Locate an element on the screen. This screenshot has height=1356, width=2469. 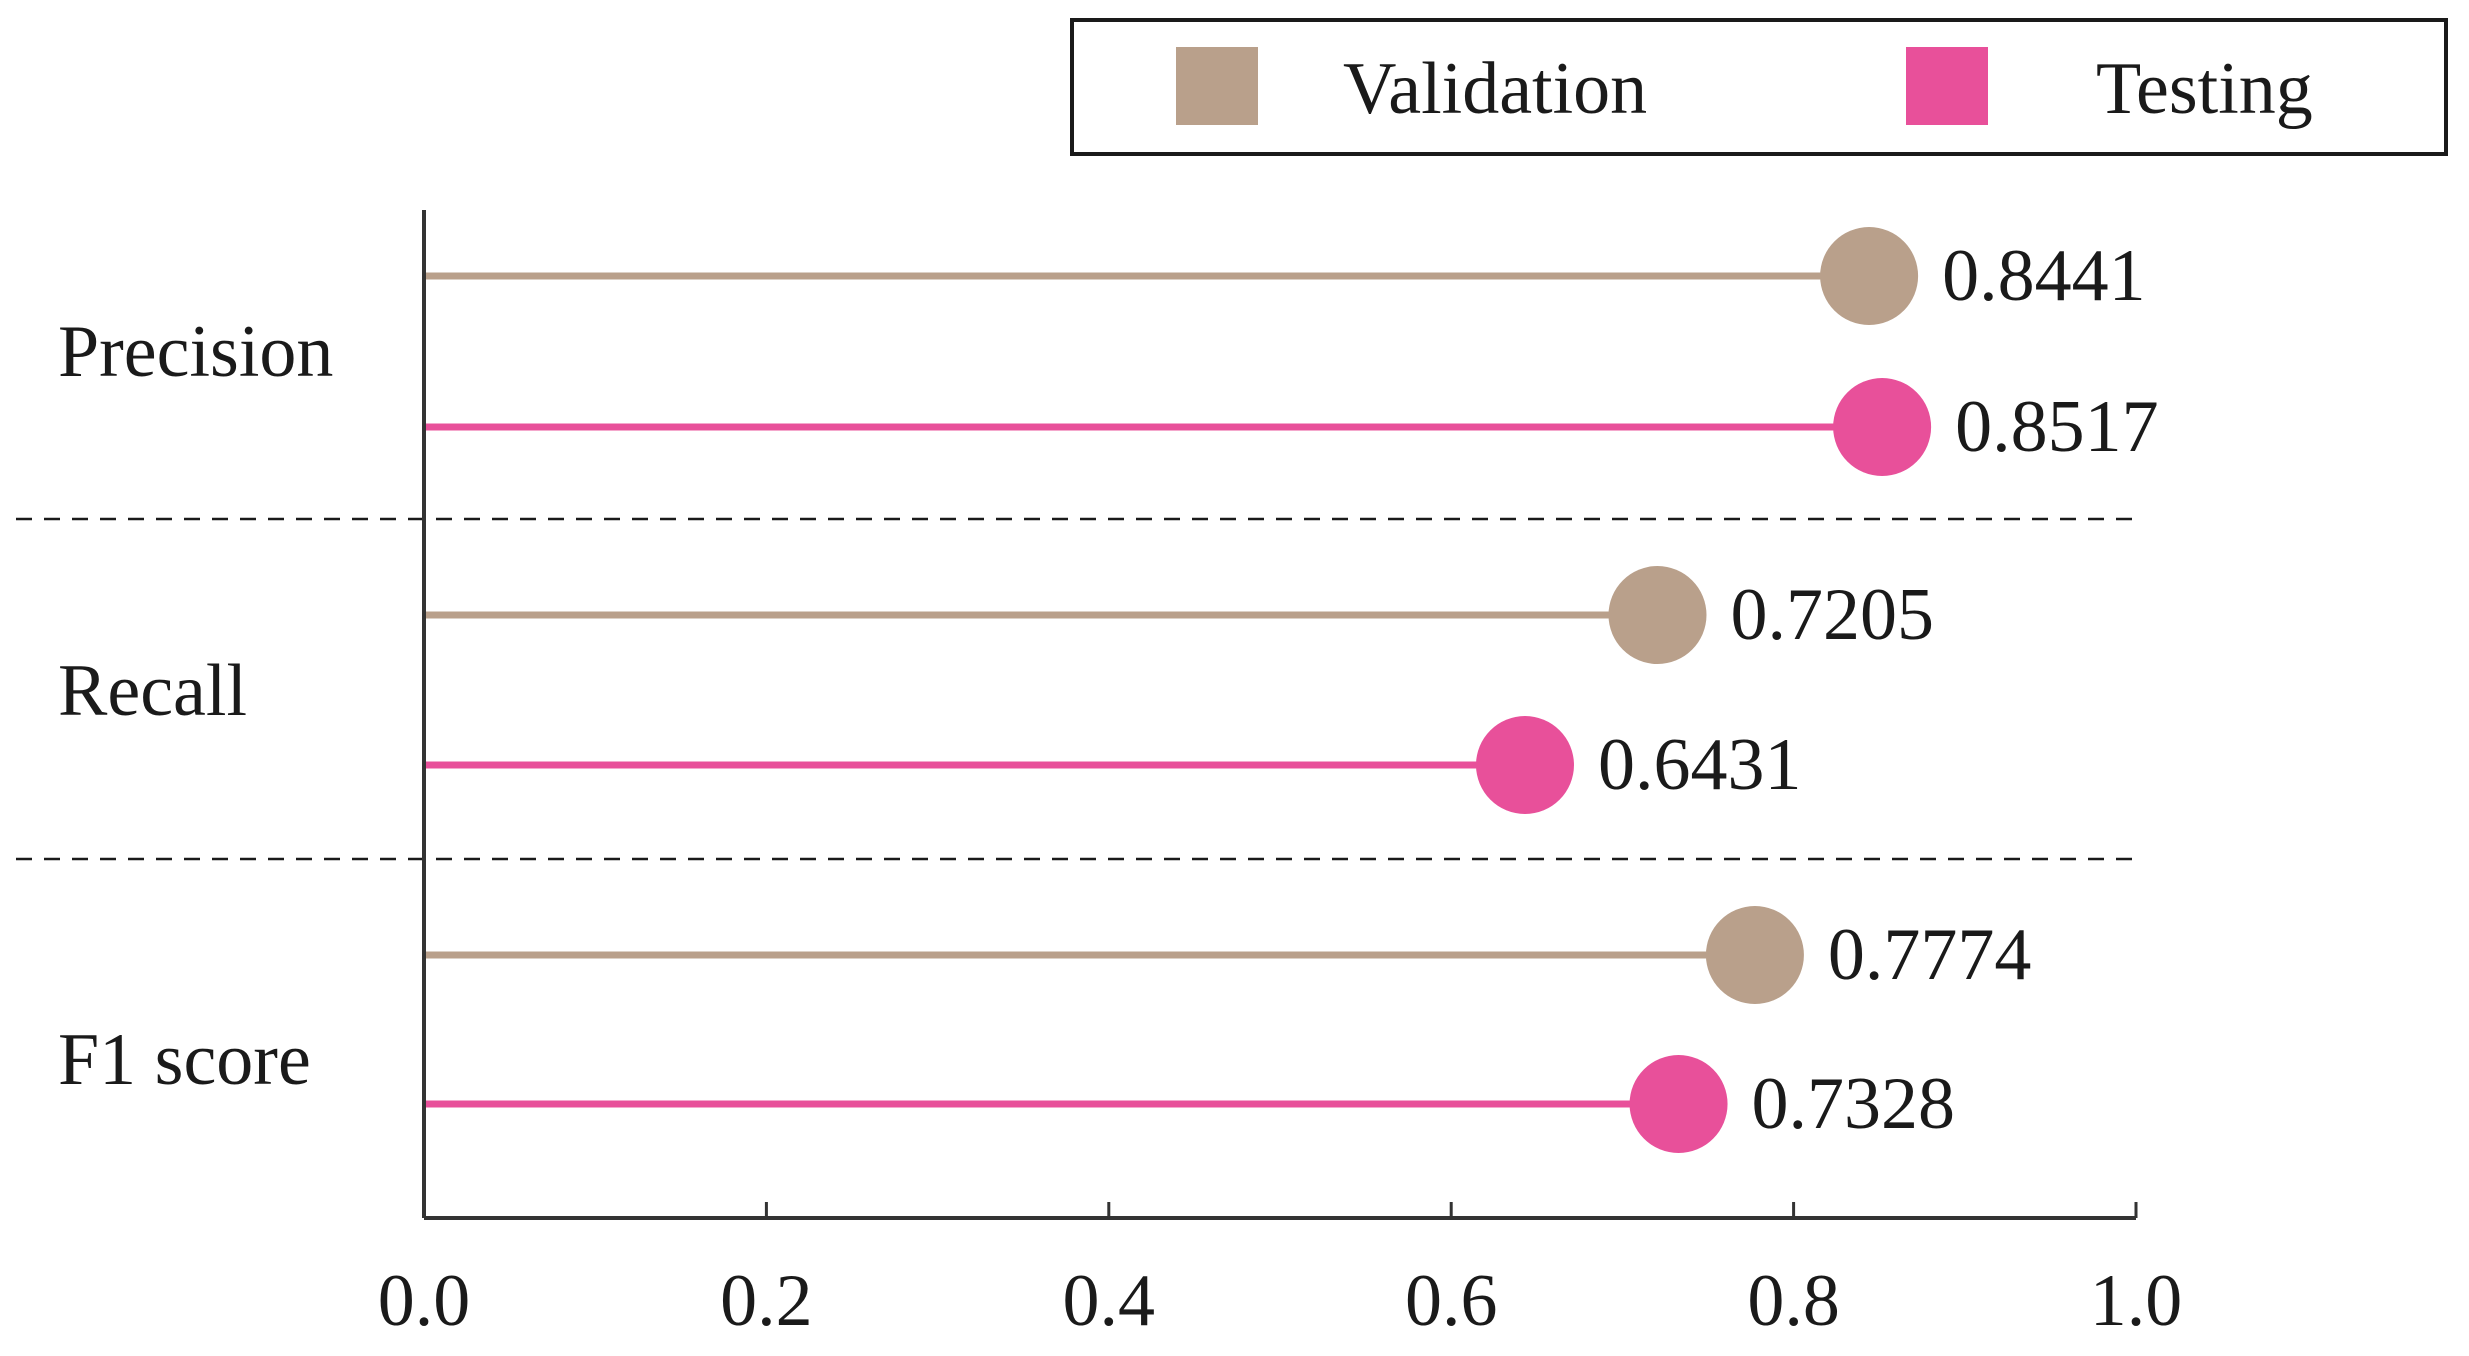
legend-box is located at coordinates (1759, 87).